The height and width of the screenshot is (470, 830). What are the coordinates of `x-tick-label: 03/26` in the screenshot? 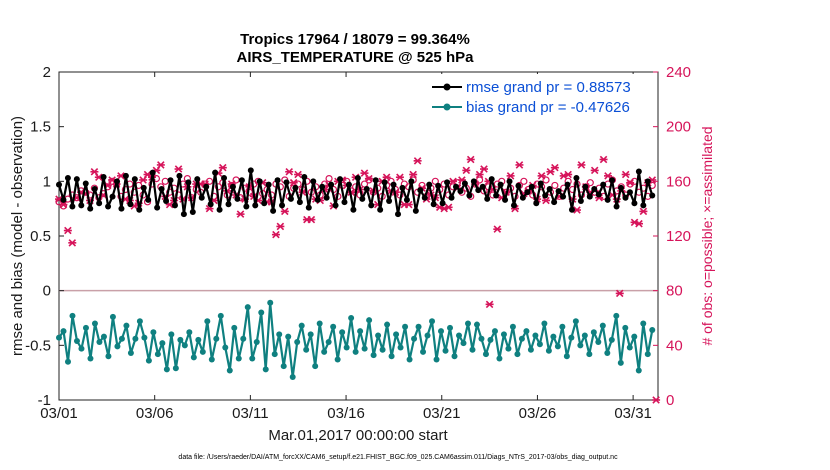 It's located at (538, 413).